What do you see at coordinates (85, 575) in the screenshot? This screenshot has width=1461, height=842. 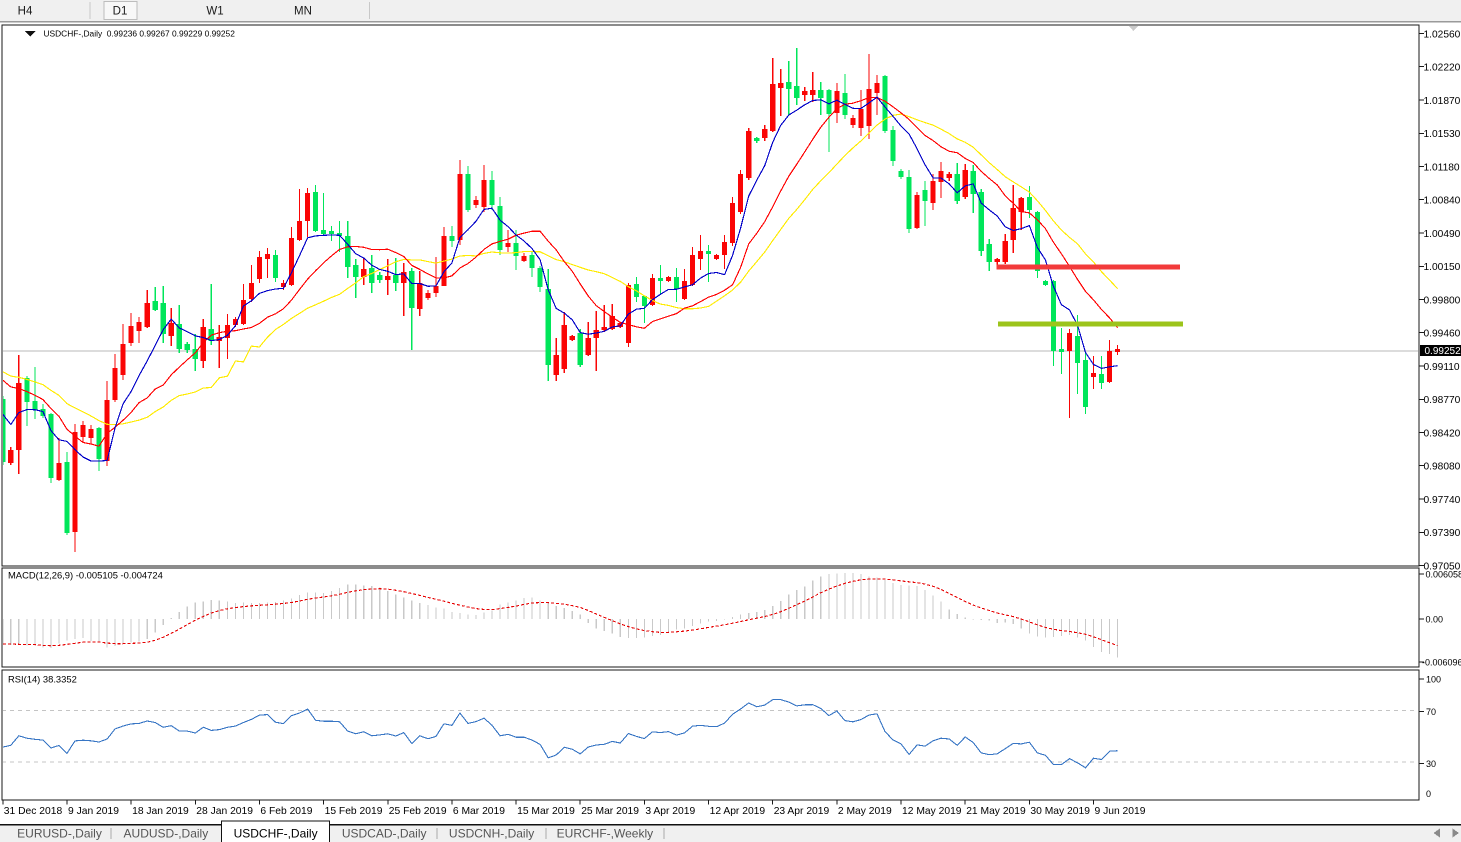 I see `svg-text:MACD(12,26,9) -0.005105 -0.004: MACD(12,26,9) -0.005105 -0.004724` at bounding box center [85, 575].